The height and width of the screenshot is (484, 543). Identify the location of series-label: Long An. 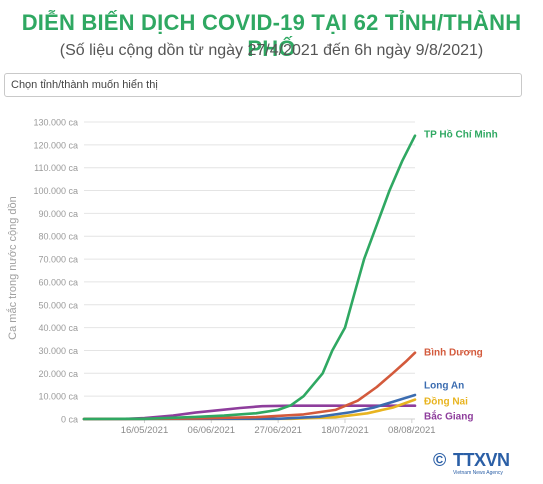
(444, 386).